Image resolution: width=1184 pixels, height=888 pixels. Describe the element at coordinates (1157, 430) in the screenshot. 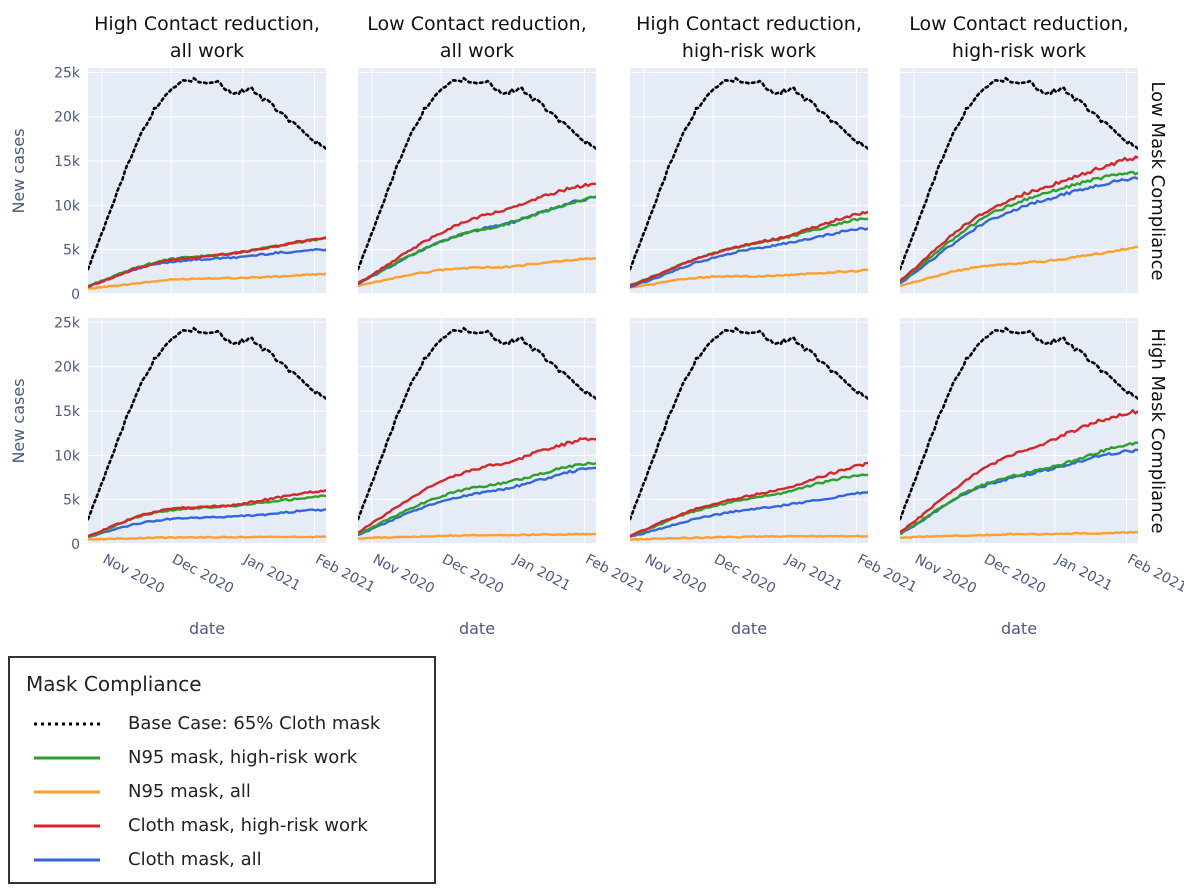

I see `row-title-2: High Mask Compliance` at that location.